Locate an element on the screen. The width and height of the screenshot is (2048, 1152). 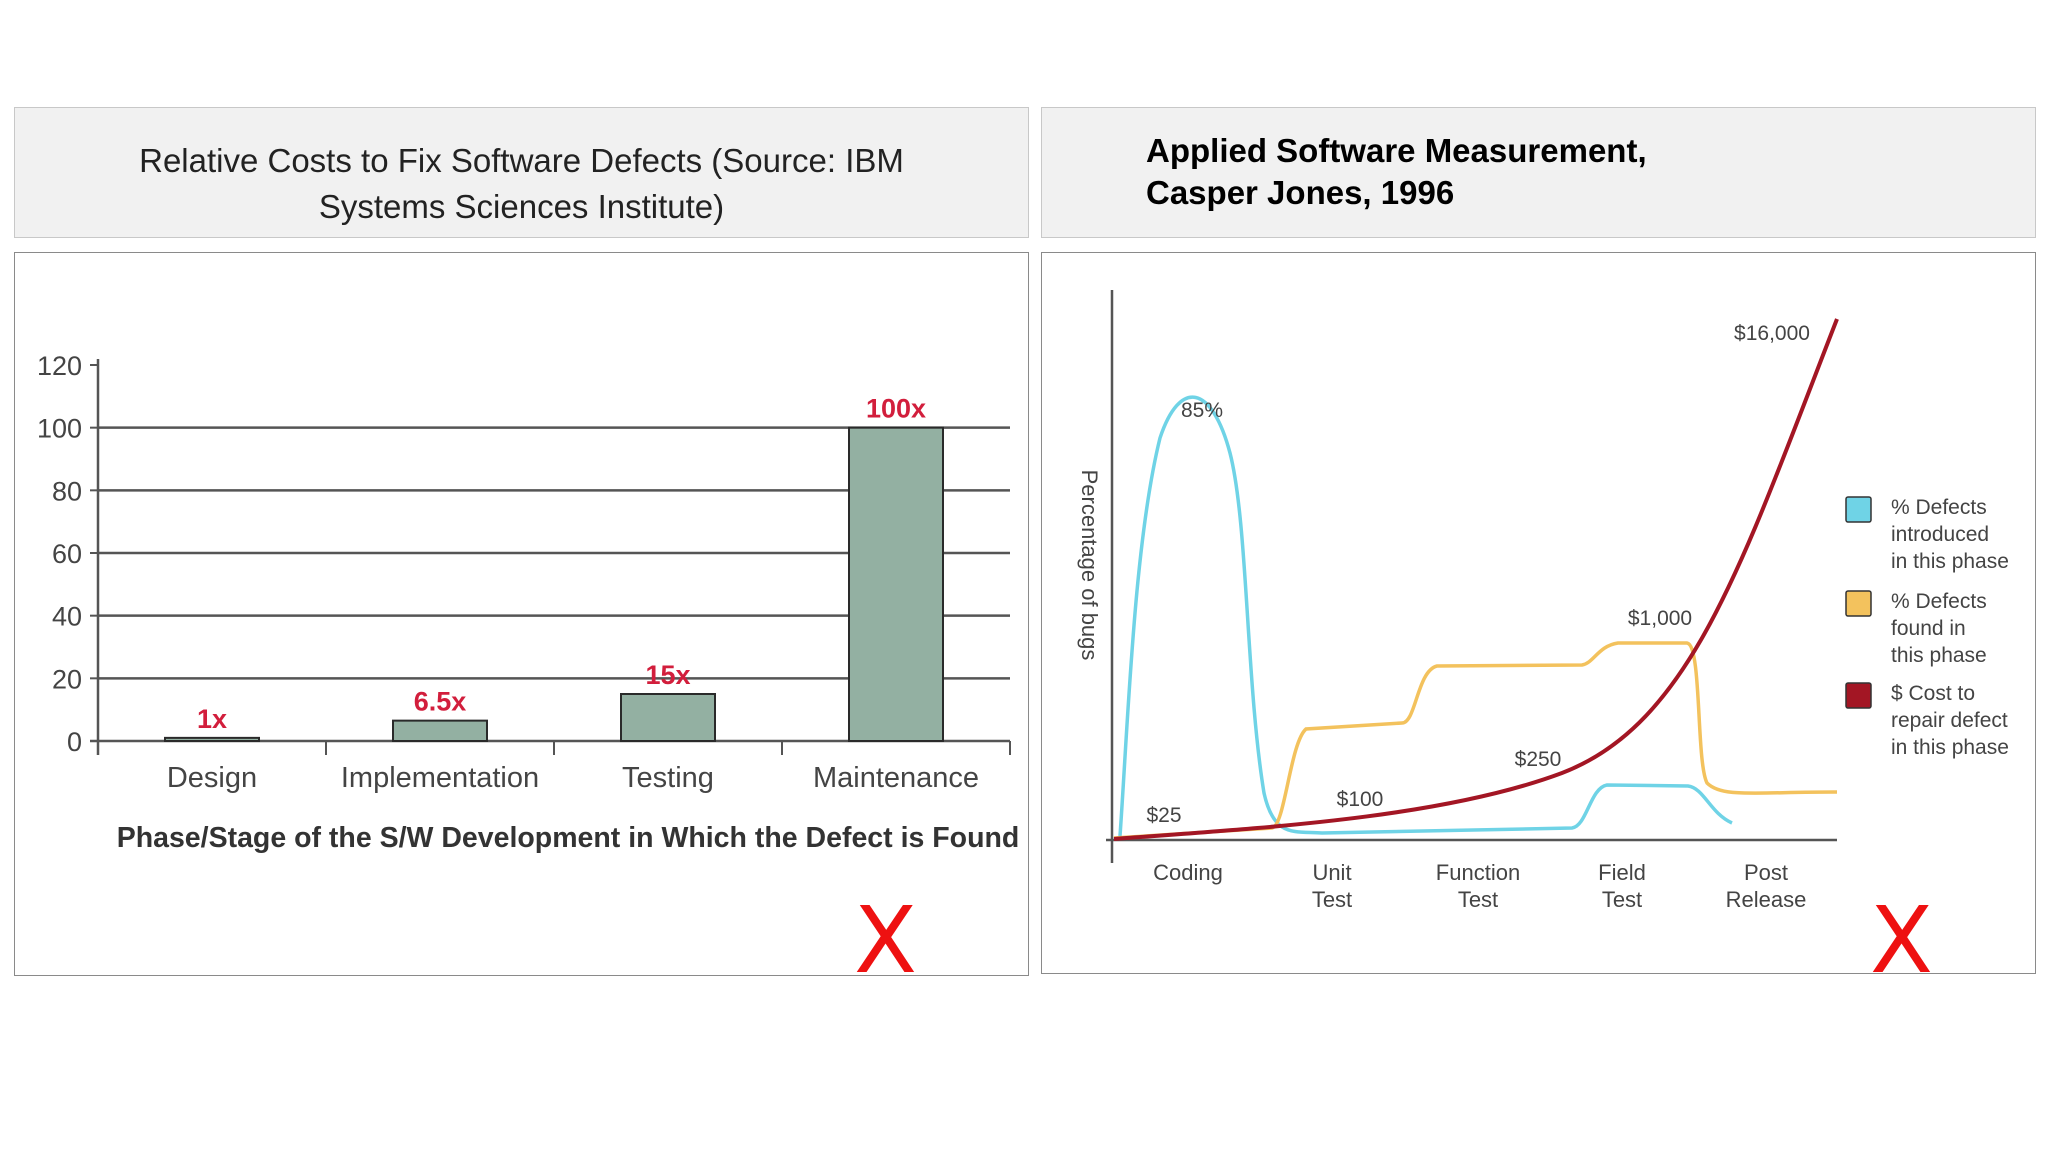
y-tick-label: 60 is located at coordinates (67, 554).